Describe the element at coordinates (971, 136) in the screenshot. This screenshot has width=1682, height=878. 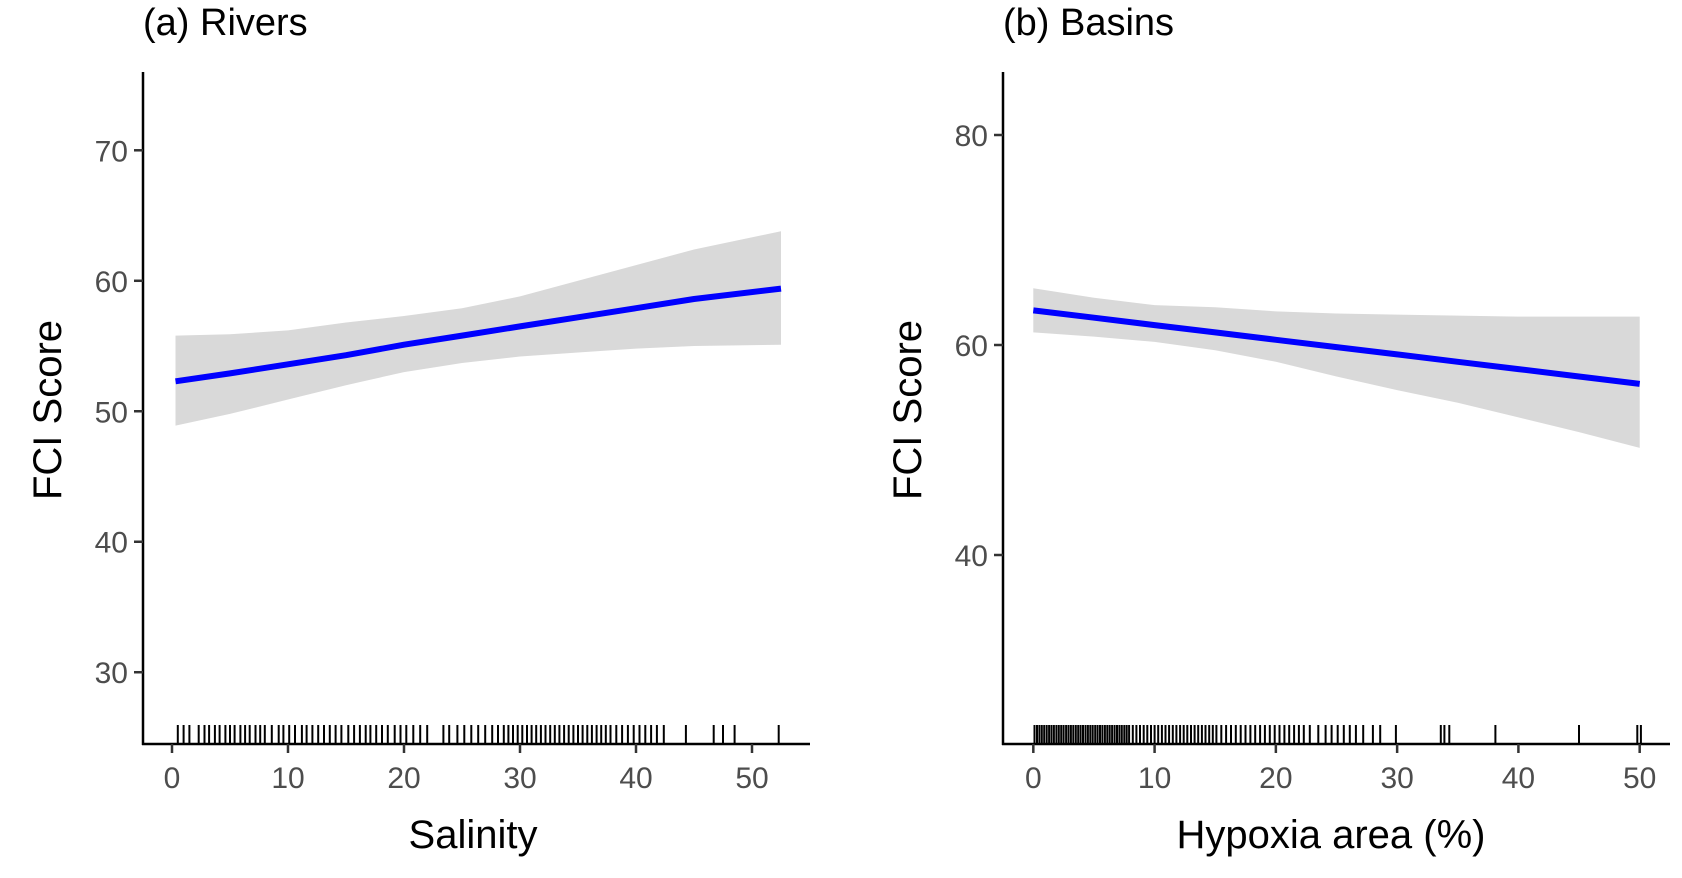
I see `y-tick-label: 80` at that location.